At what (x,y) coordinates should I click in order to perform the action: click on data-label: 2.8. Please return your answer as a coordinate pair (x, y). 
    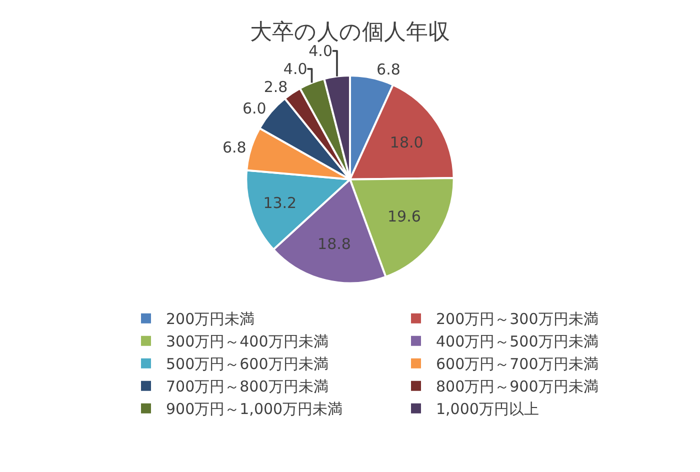
    Looking at the image, I should click on (276, 87).